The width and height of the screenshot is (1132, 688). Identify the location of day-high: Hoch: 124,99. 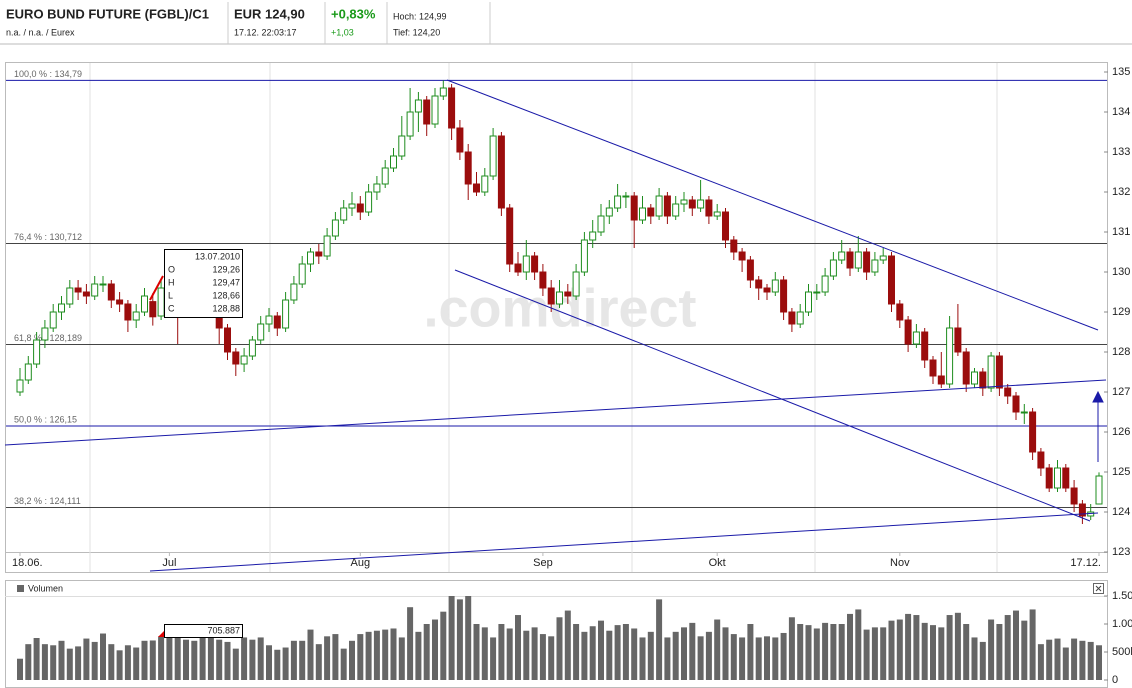
(420, 16).